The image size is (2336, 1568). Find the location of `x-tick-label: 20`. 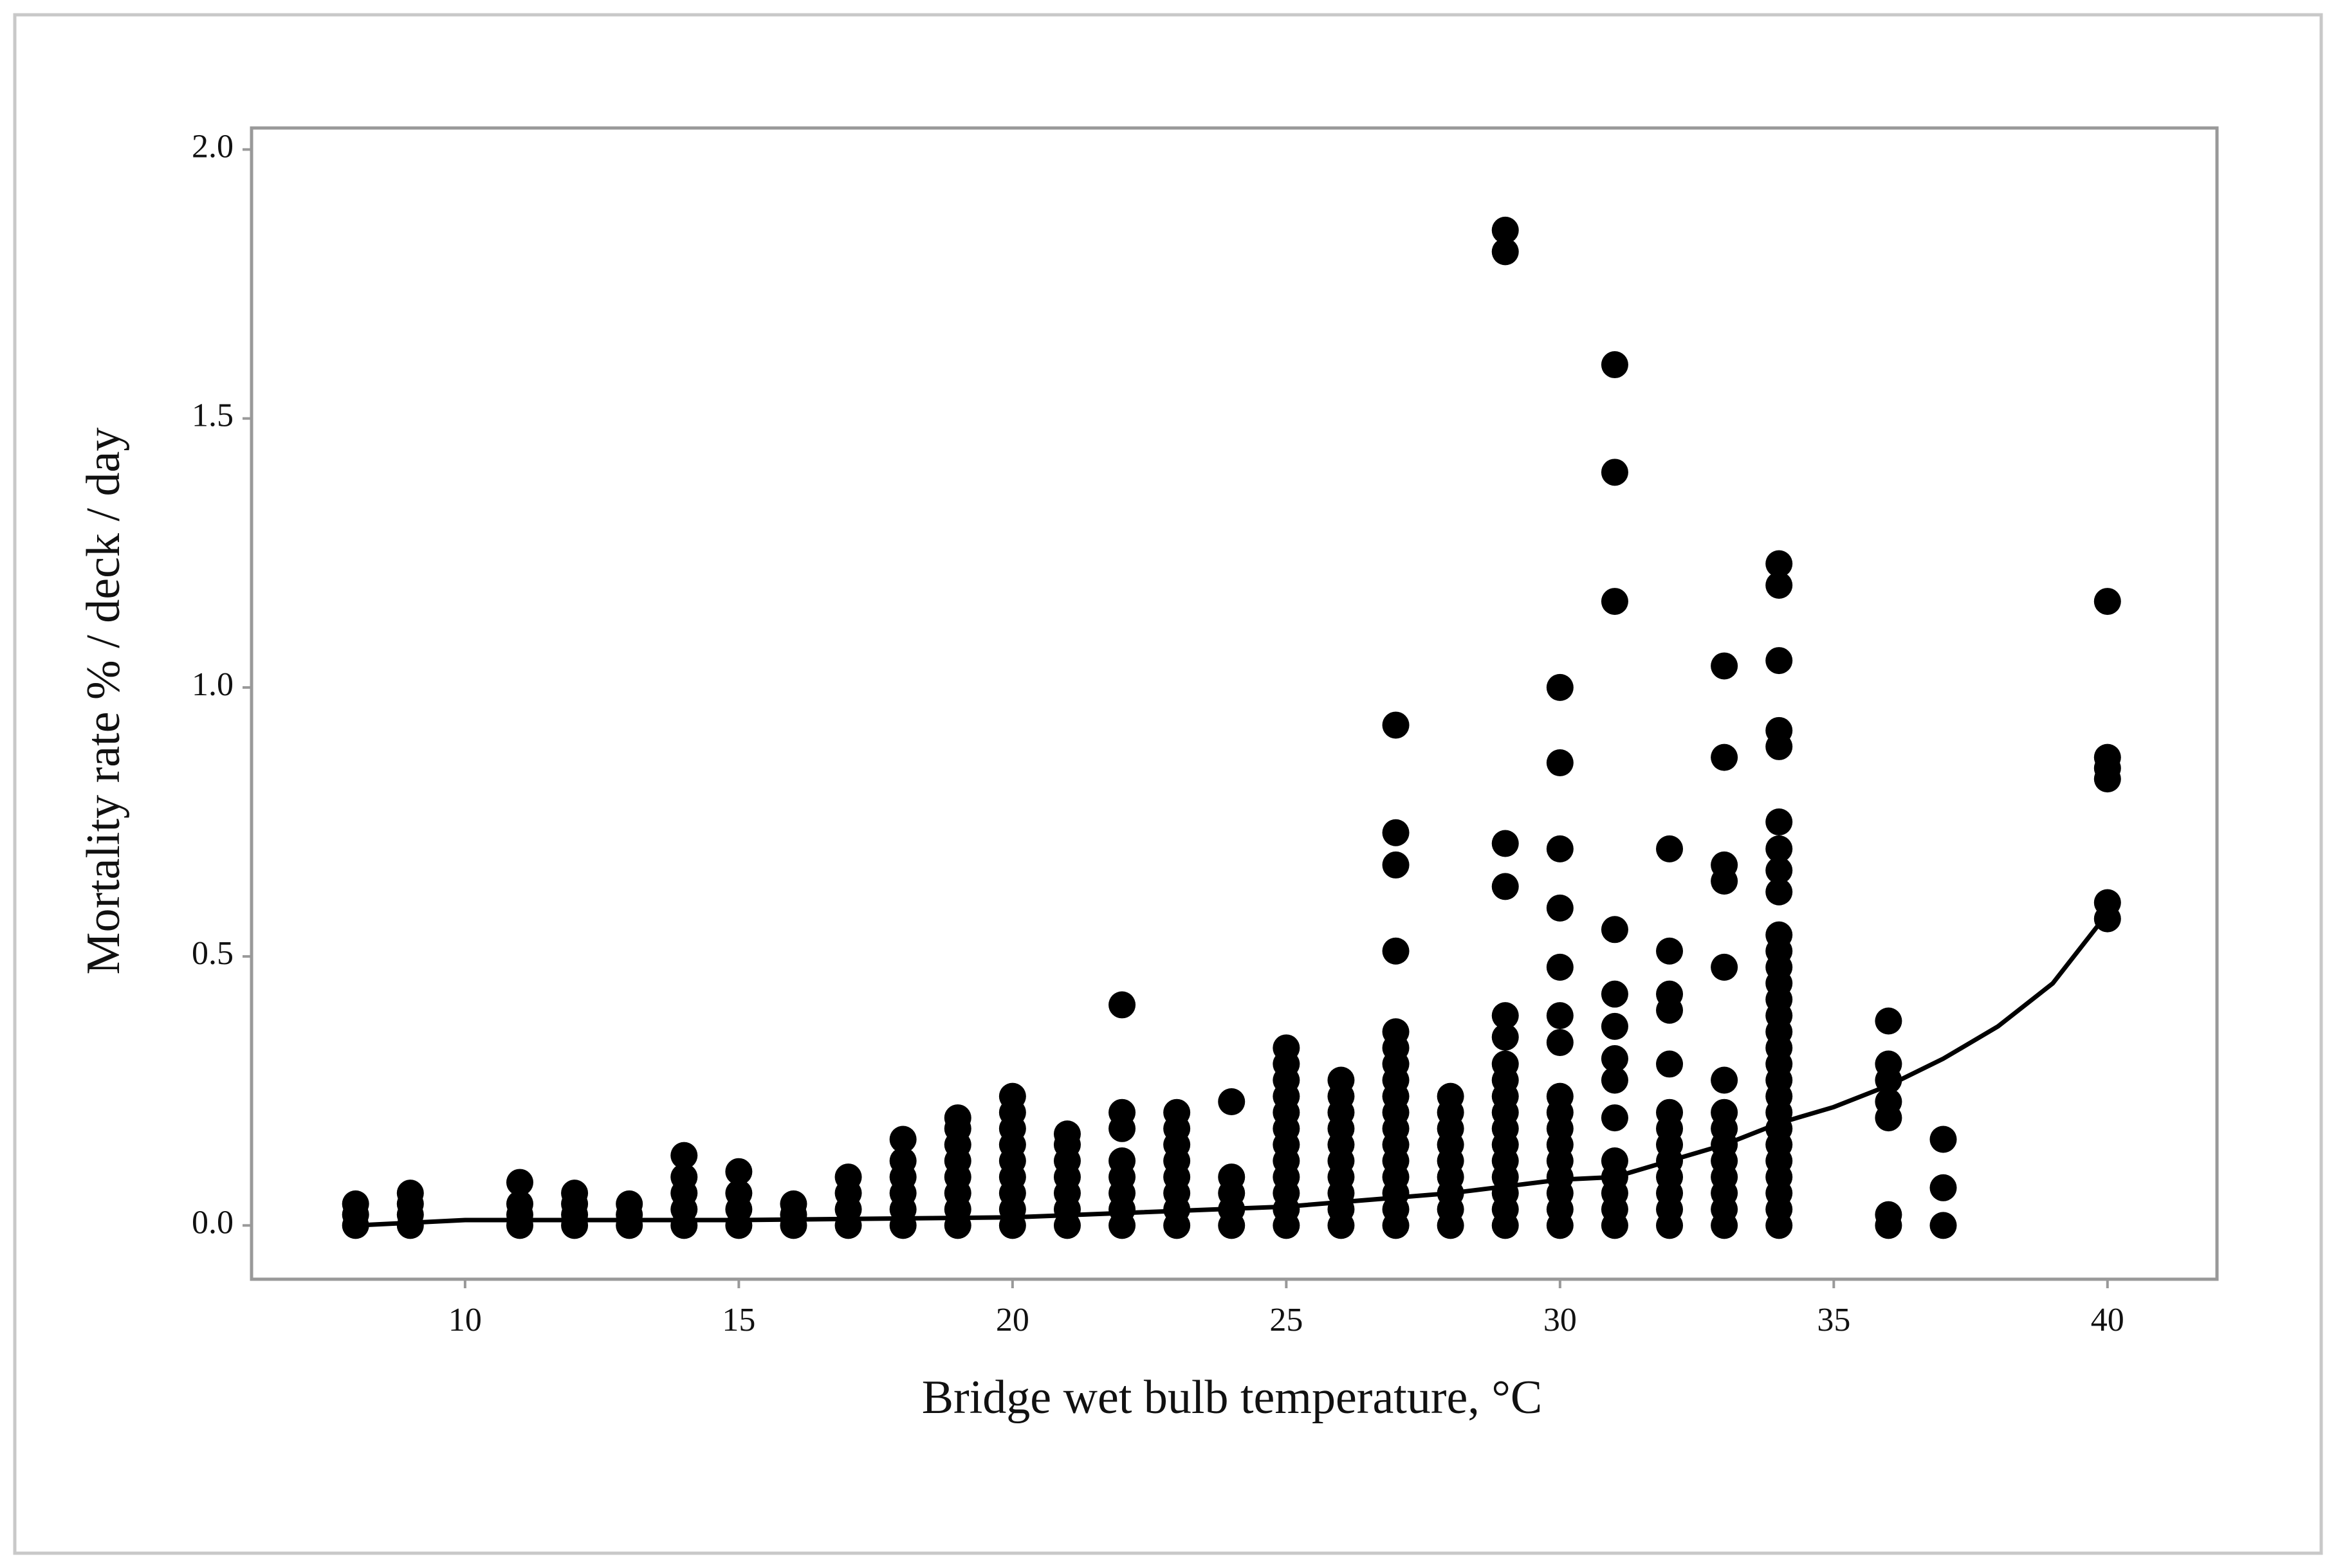

x-tick-label: 20 is located at coordinates (1012, 1320).